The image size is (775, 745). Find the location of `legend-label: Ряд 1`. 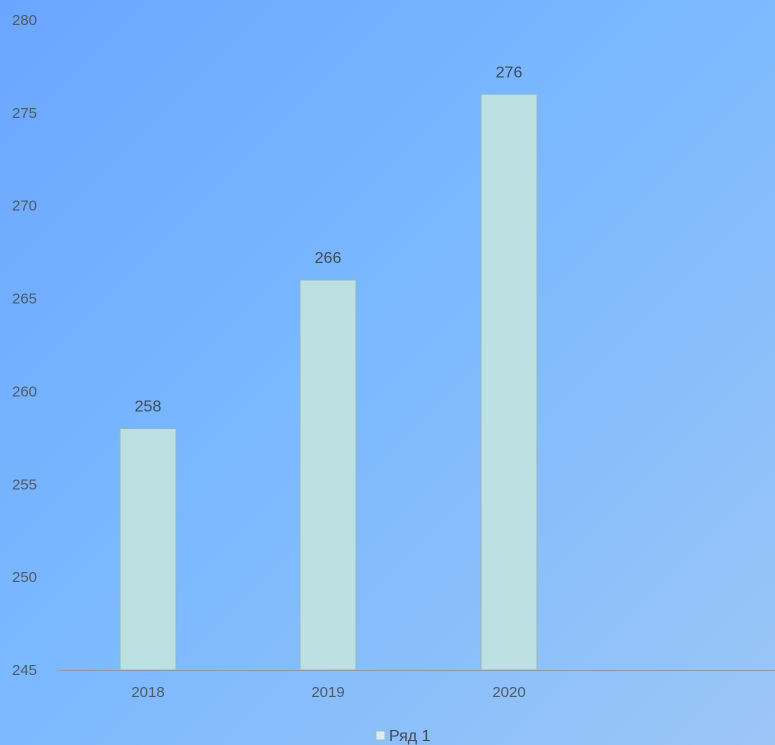

legend-label: Ряд 1 is located at coordinates (410, 736).